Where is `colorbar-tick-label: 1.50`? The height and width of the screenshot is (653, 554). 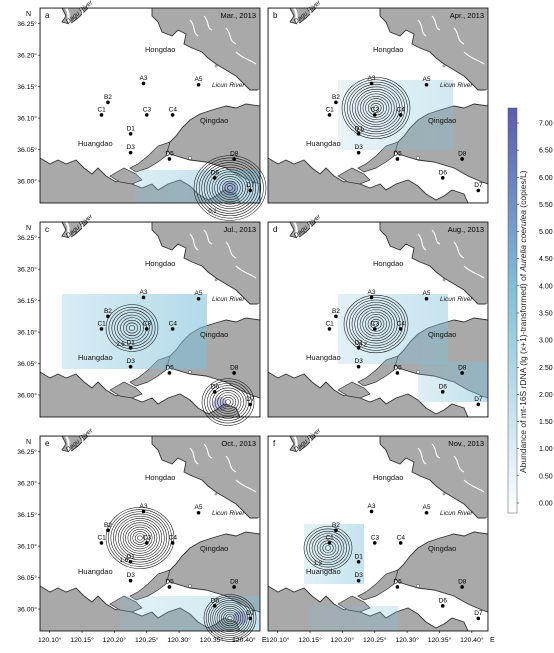
colorbar-tick-label: 1.50 is located at coordinates (546, 422).